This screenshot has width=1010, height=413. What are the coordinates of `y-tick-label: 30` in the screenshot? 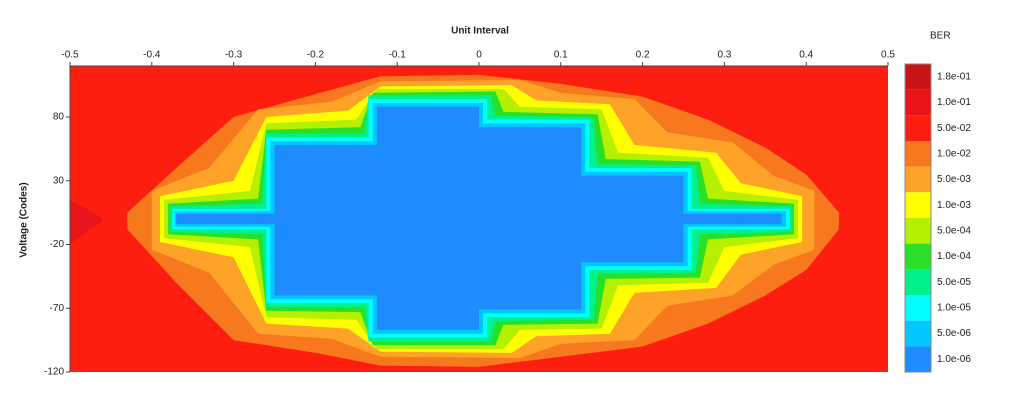 It's located at (59, 180).